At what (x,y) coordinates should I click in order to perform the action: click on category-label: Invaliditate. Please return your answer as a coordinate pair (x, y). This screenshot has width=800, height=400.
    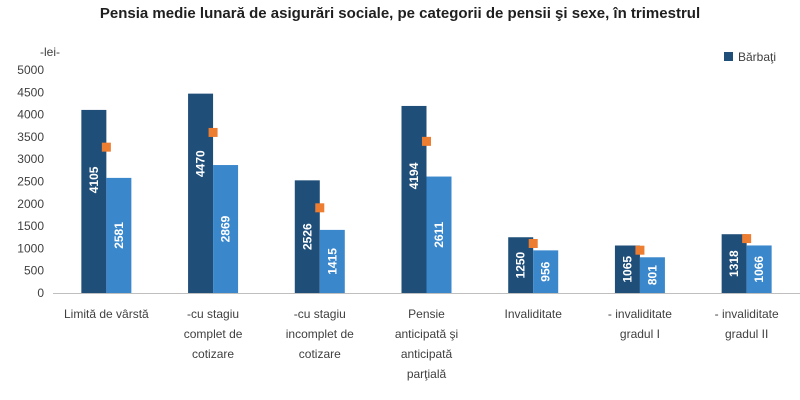
    Looking at the image, I should click on (534, 314).